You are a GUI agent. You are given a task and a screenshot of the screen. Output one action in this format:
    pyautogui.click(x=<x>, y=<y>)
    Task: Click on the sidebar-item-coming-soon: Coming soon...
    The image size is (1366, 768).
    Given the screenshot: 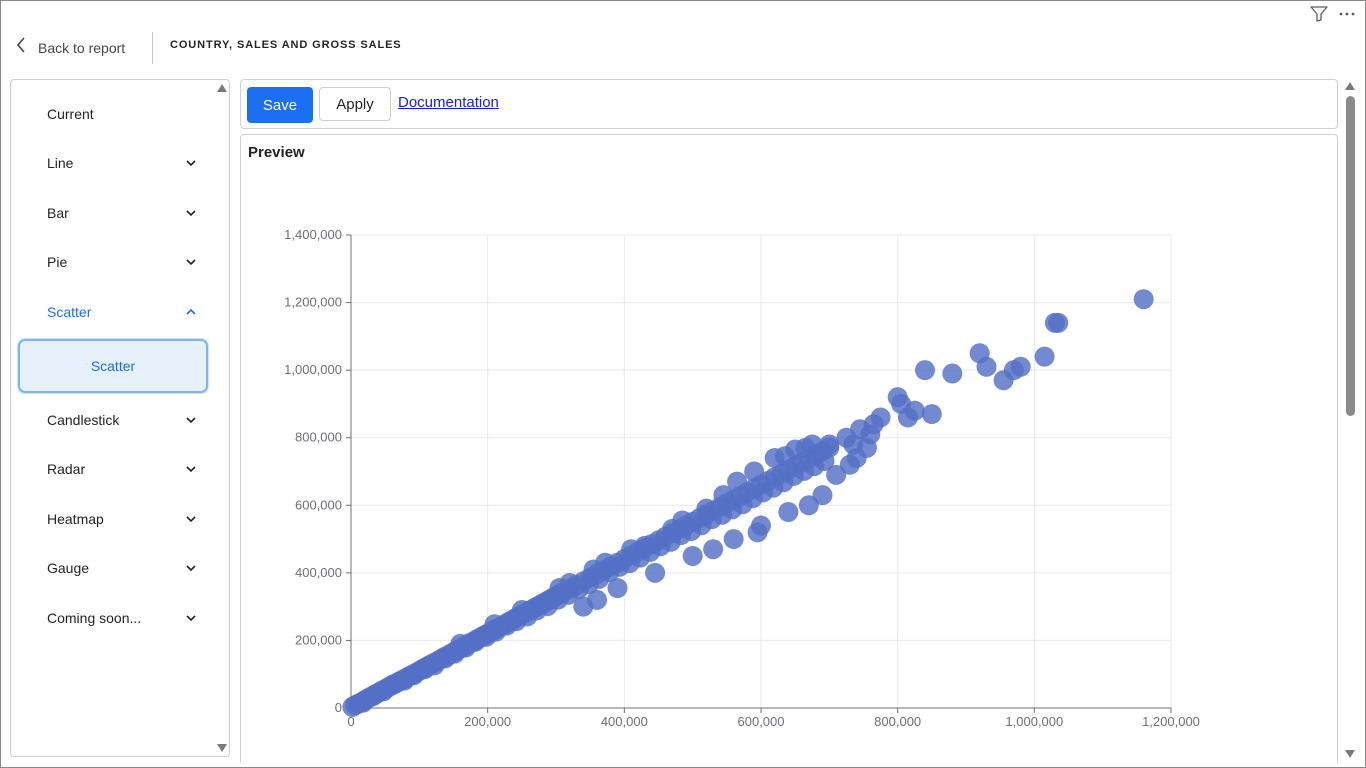 What is the action you would take?
    pyautogui.click(x=122, y=618)
    